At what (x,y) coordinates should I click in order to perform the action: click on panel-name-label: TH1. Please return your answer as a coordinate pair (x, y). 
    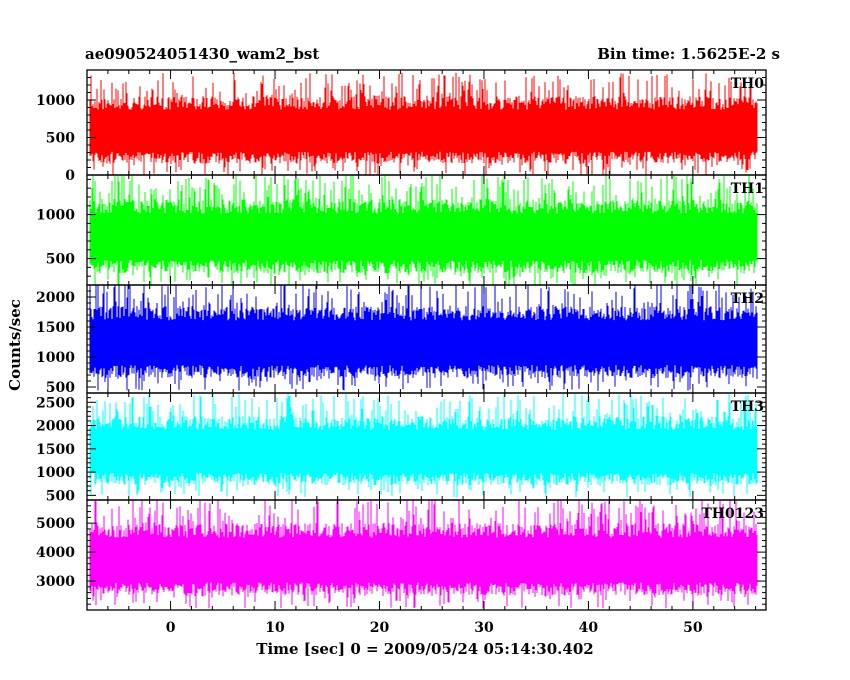
    Looking at the image, I should click on (747, 189).